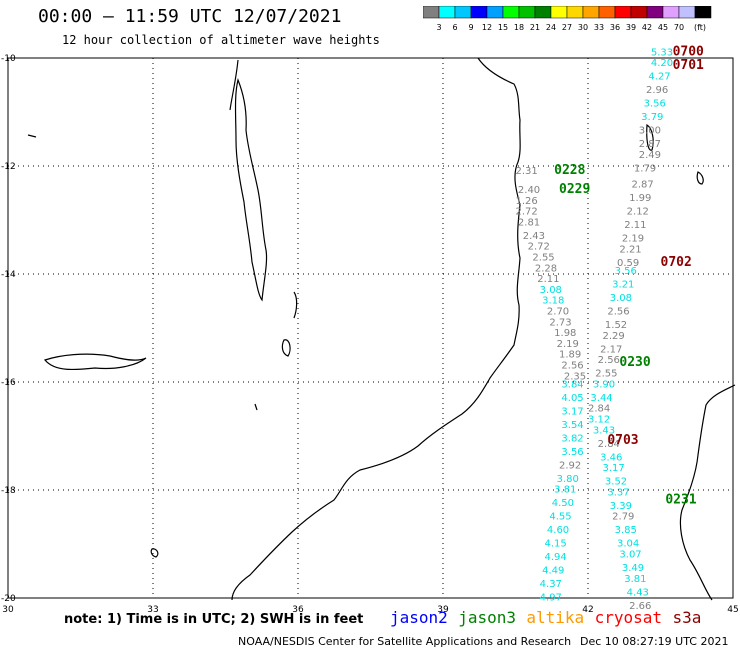 The image size is (740, 650). I want to click on satellite-legend-jason3: jason3, so click(487, 617).